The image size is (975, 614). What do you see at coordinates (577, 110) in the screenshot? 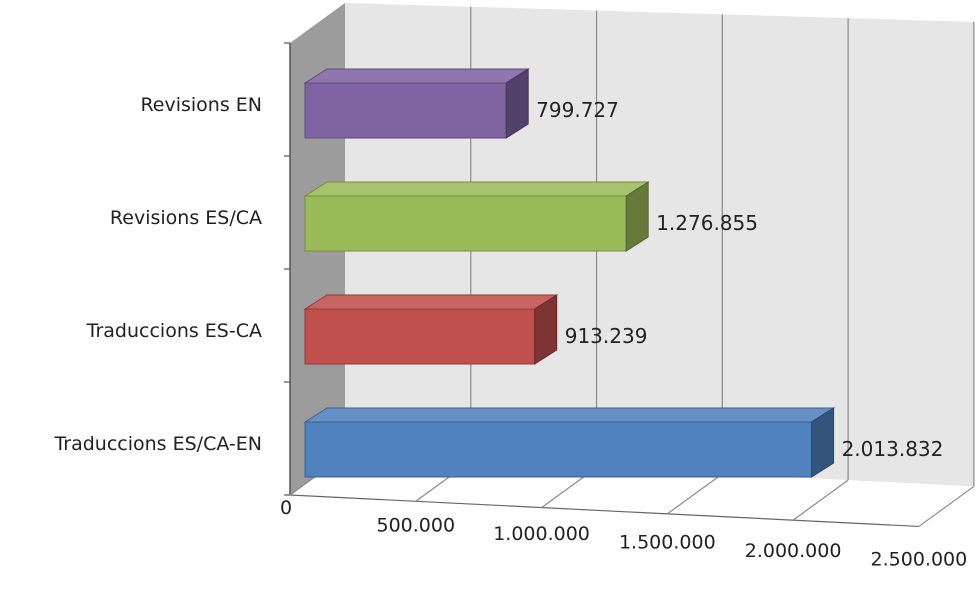
I see `data-label-0: 799.727` at bounding box center [577, 110].